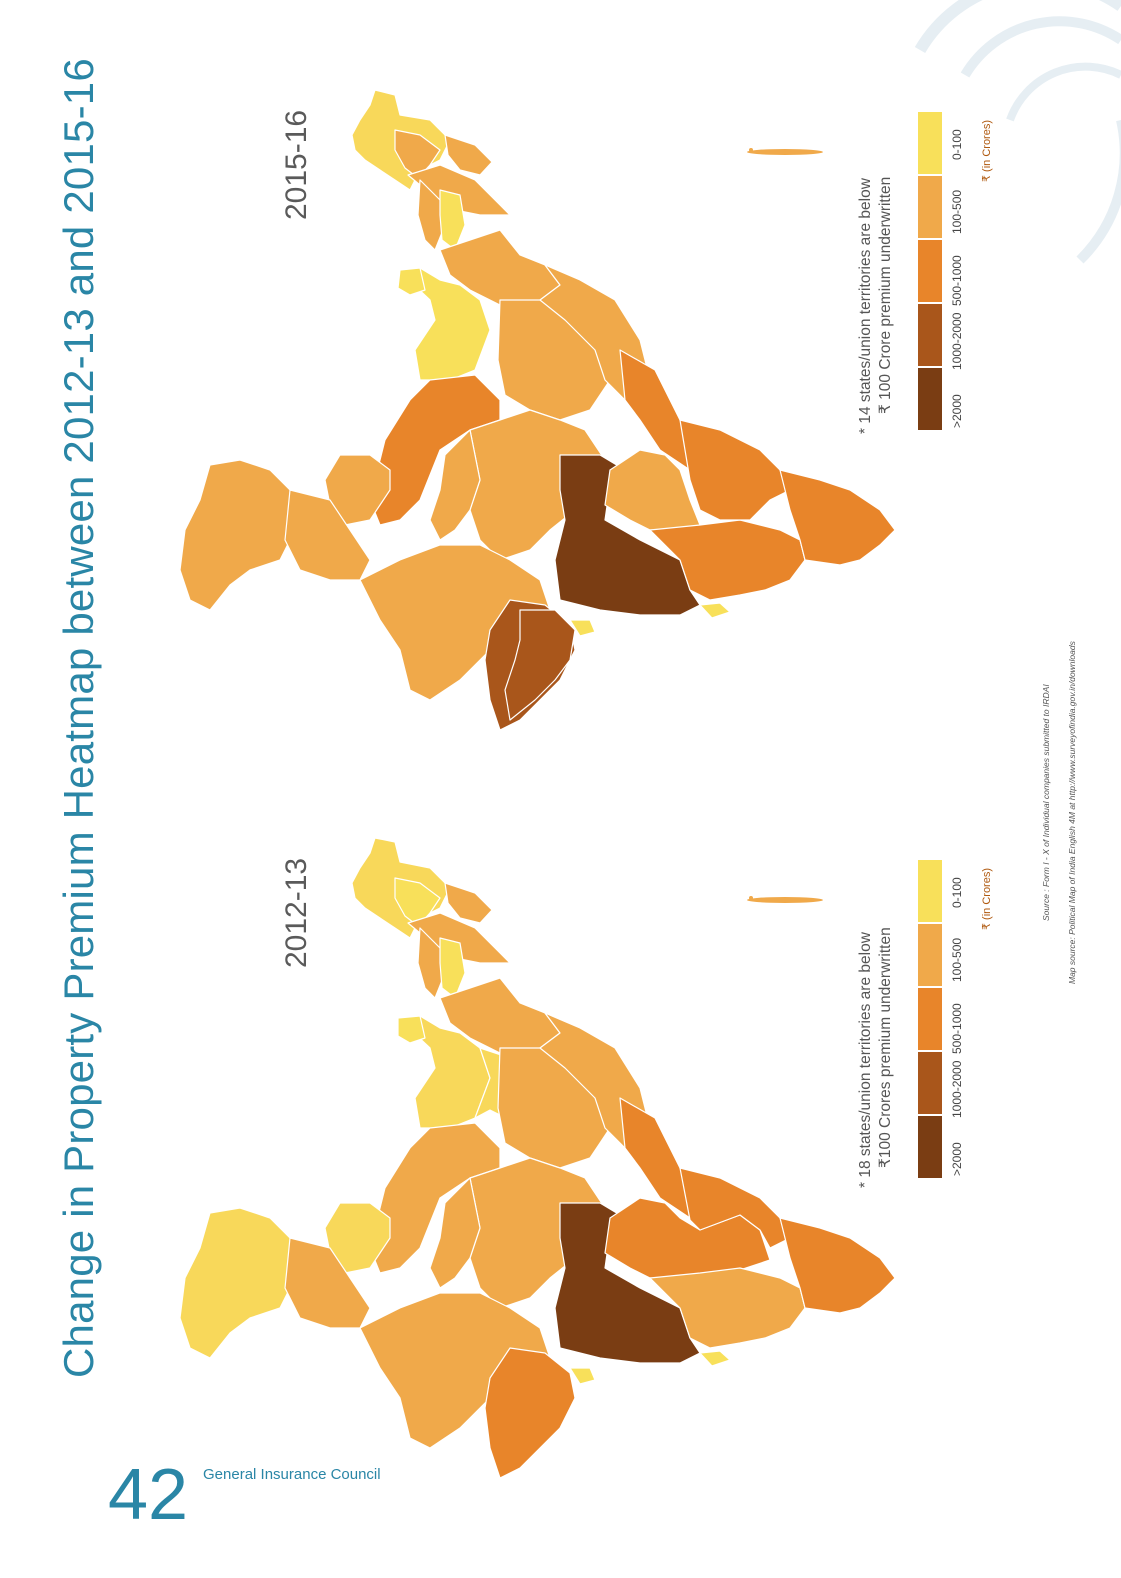 The height and width of the screenshot is (1578, 1121). What do you see at coordinates (865, 306) in the screenshot?
I see `map-note-line: * 14 states/union territories are below` at bounding box center [865, 306].